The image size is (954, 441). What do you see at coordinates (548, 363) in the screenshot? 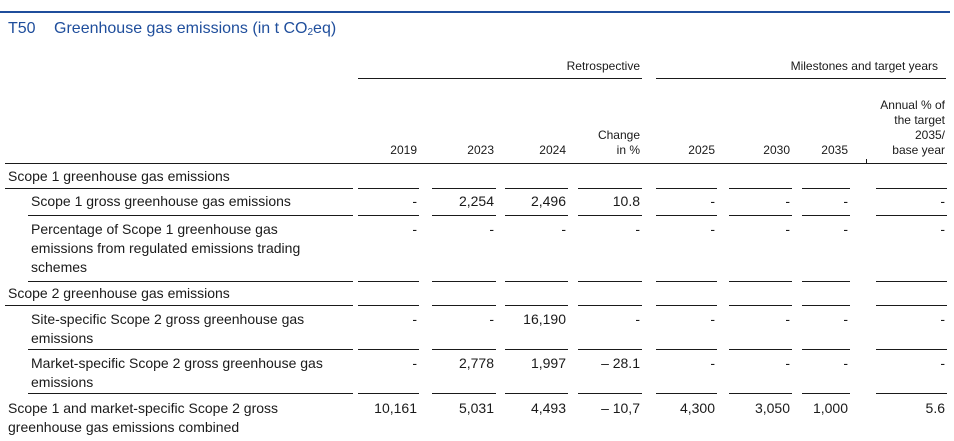
I see `table-cell: 1,997` at bounding box center [548, 363].